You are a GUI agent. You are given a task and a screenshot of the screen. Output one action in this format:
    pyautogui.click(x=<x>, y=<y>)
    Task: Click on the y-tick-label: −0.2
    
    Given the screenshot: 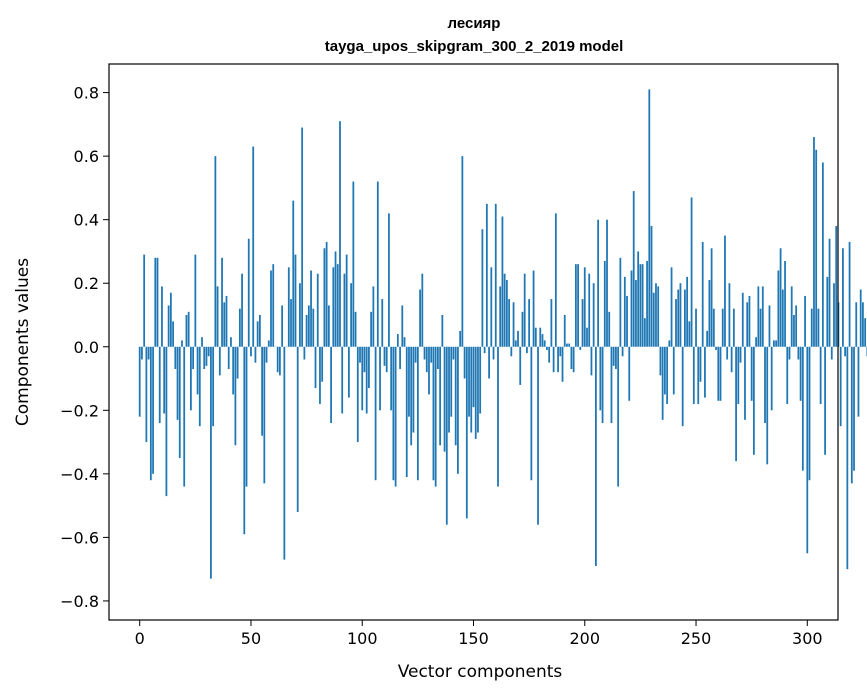 What is the action you would take?
    pyautogui.click(x=79, y=410)
    